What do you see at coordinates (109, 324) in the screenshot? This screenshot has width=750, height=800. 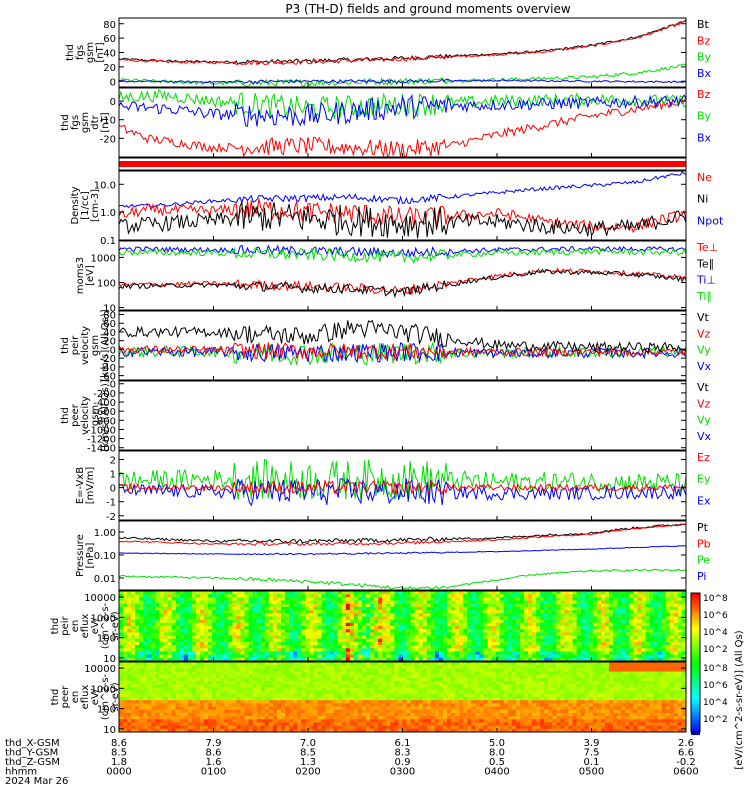 I see `ytick-label: 60` at bounding box center [109, 324].